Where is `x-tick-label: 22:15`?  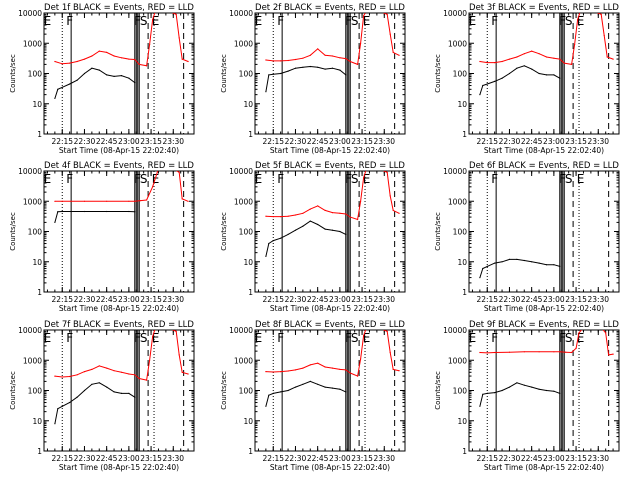 x-tick-label: 22:15 is located at coordinates (273, 141).